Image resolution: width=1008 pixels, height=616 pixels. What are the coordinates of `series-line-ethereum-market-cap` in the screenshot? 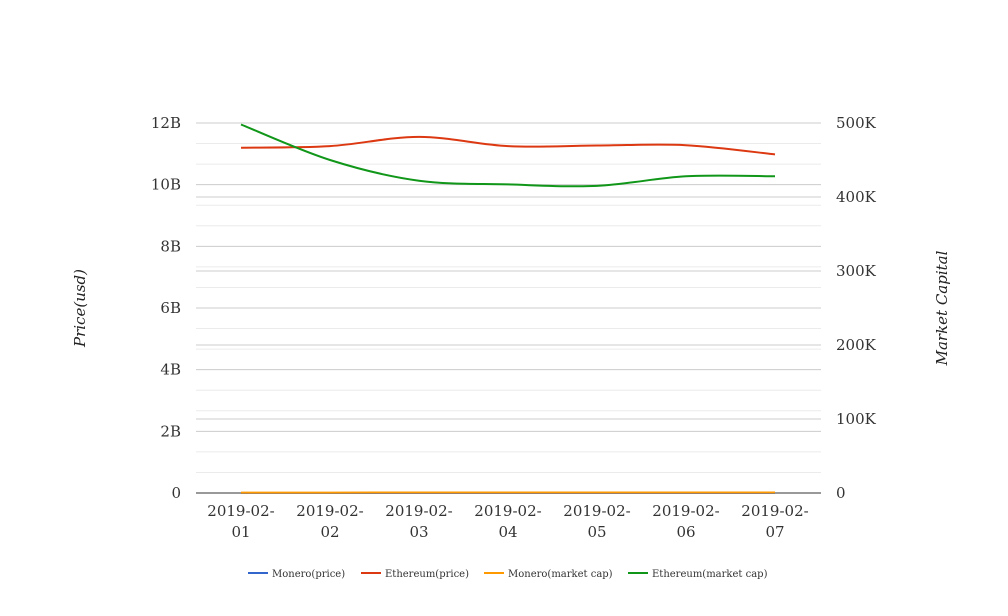 It's located at (508, 155).